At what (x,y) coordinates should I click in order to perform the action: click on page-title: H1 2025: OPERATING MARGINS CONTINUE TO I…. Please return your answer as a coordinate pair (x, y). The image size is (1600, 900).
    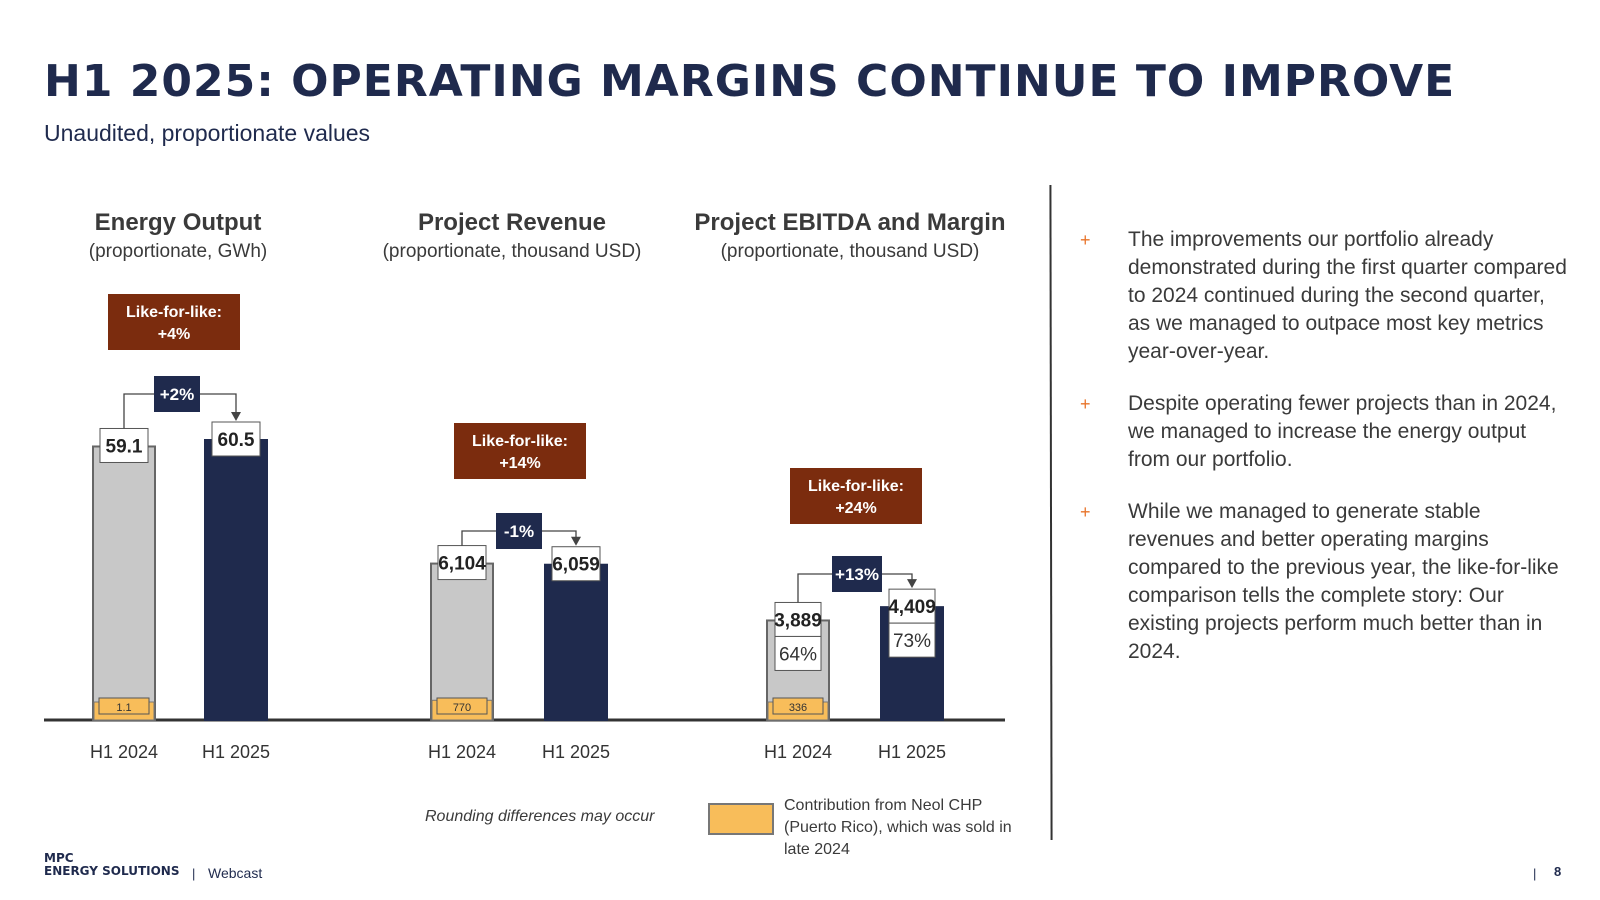
    Looking at the image, I should click on (750, 81).